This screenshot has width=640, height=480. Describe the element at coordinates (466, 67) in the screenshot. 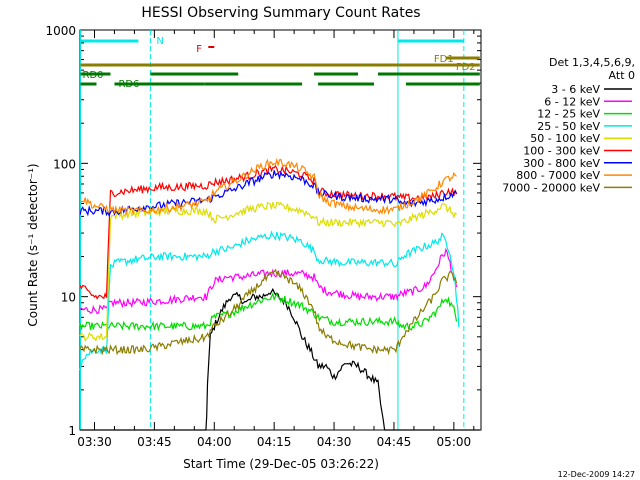

I see `flag-label-fd2: FD2` at that location.